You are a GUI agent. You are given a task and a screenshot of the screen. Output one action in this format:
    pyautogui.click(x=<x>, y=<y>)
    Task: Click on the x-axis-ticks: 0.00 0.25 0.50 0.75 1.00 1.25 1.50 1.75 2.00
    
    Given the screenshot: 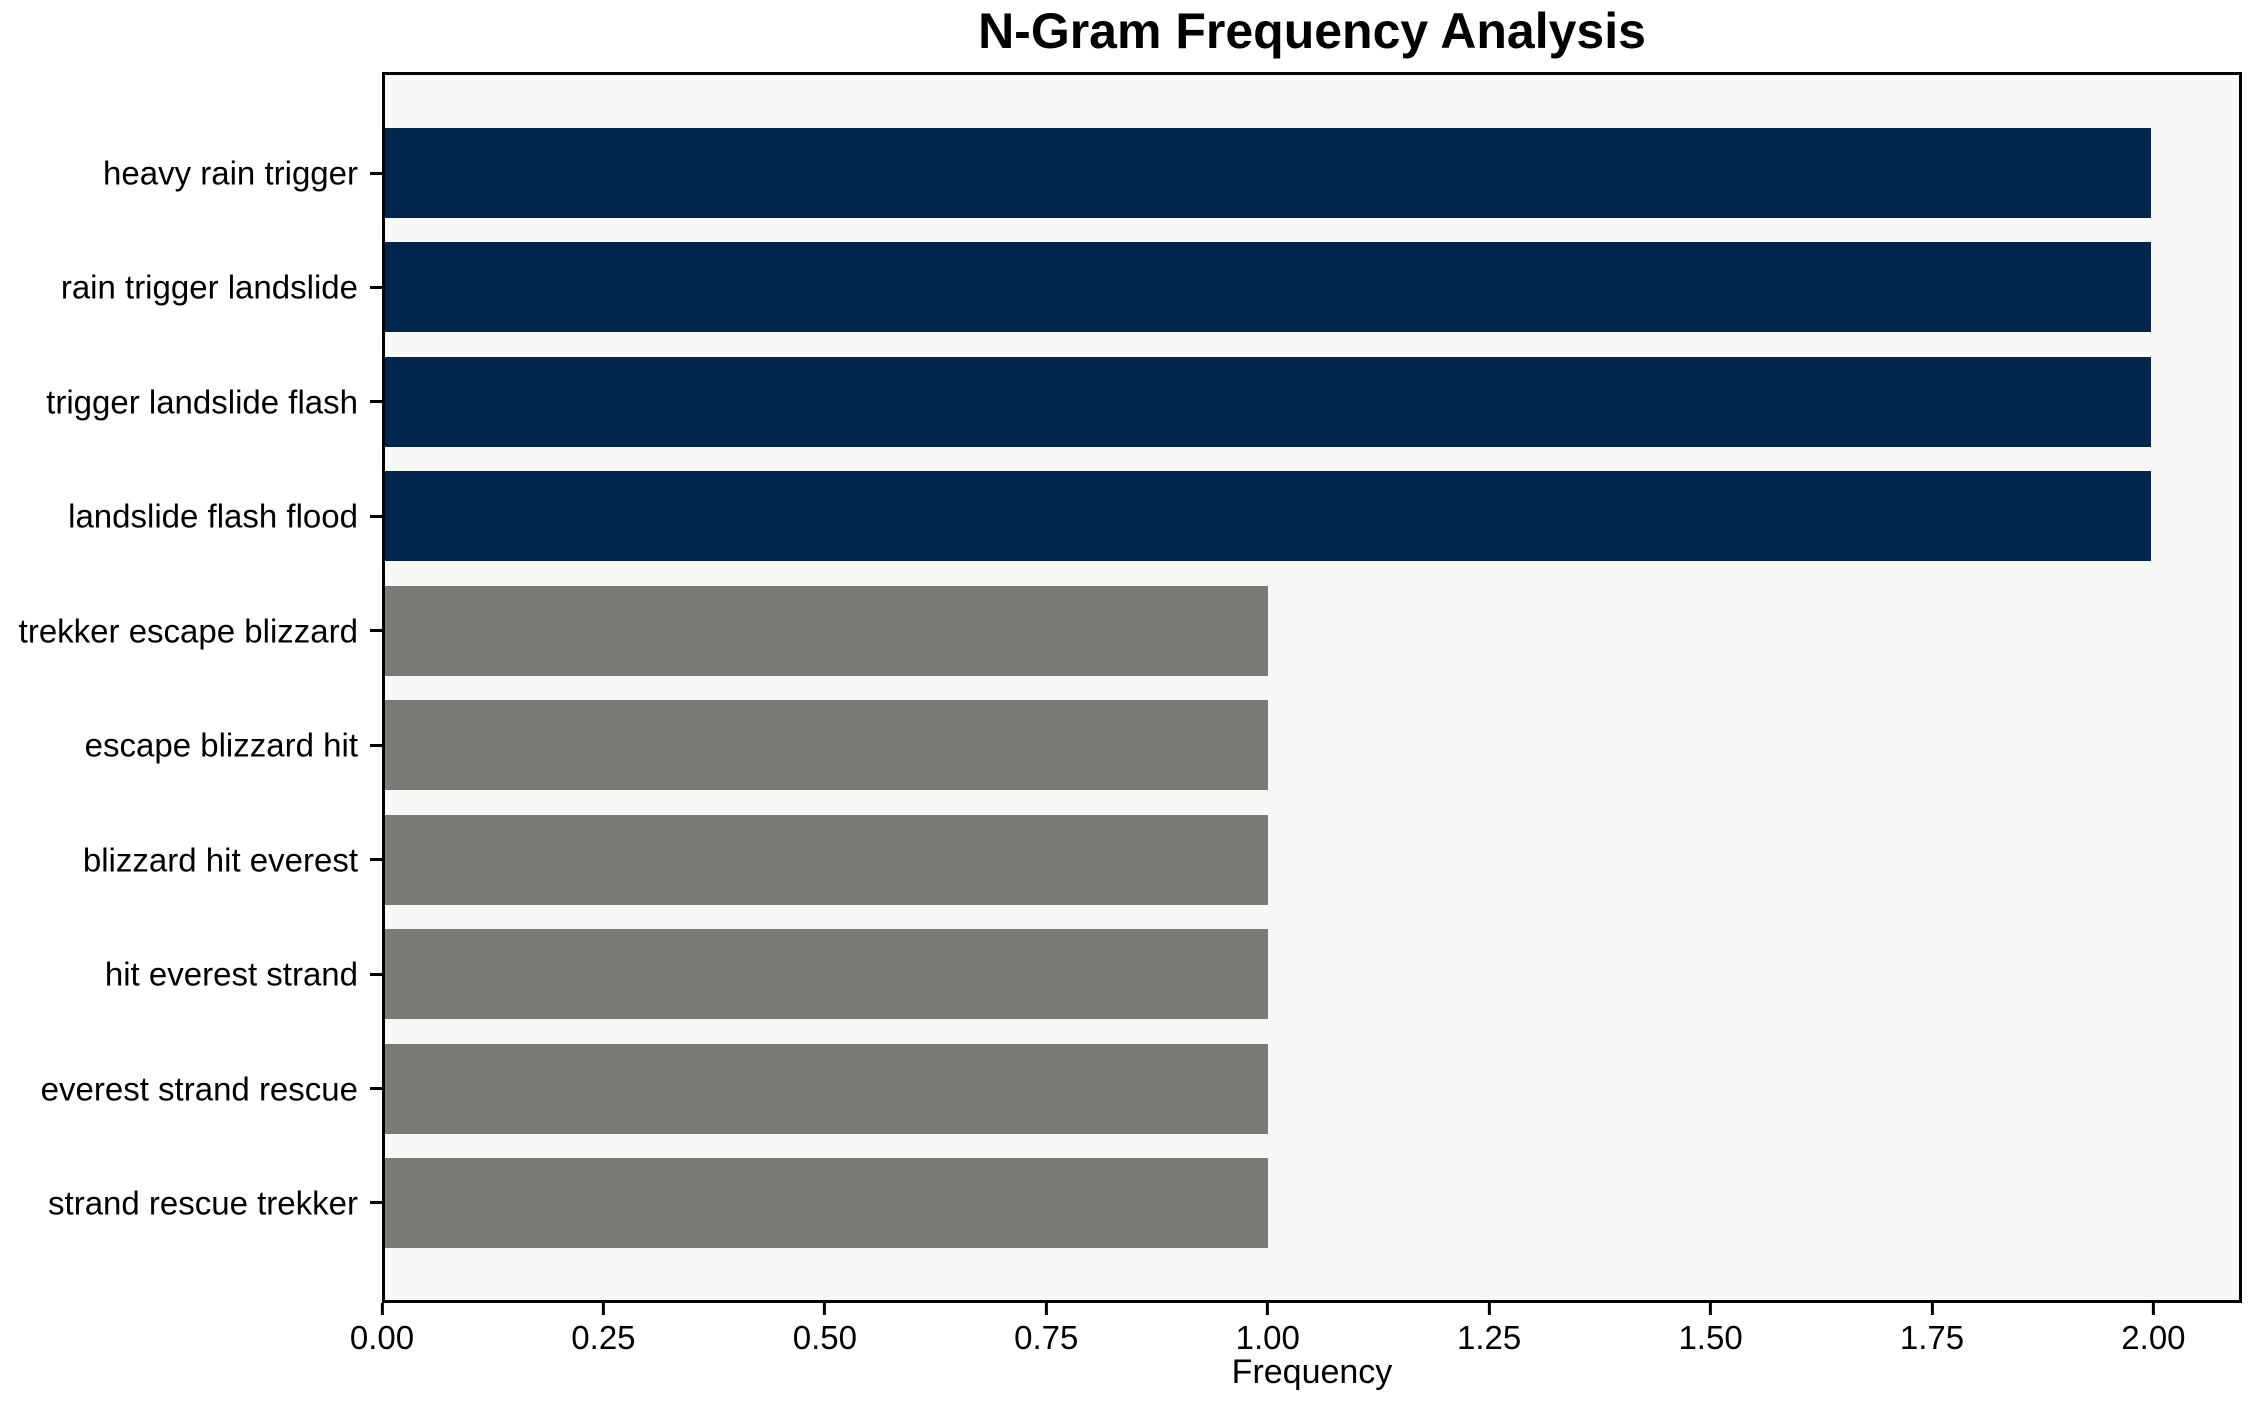 What is the action you would take?
    pyautogui.click(x=1296, y=1338)
    